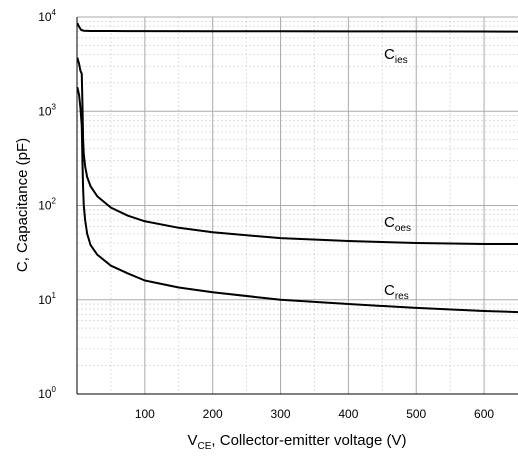 The width and height of the screenshot is (518, 457). I want to click on y-tick-label: 10⁴, so click(47, 16).